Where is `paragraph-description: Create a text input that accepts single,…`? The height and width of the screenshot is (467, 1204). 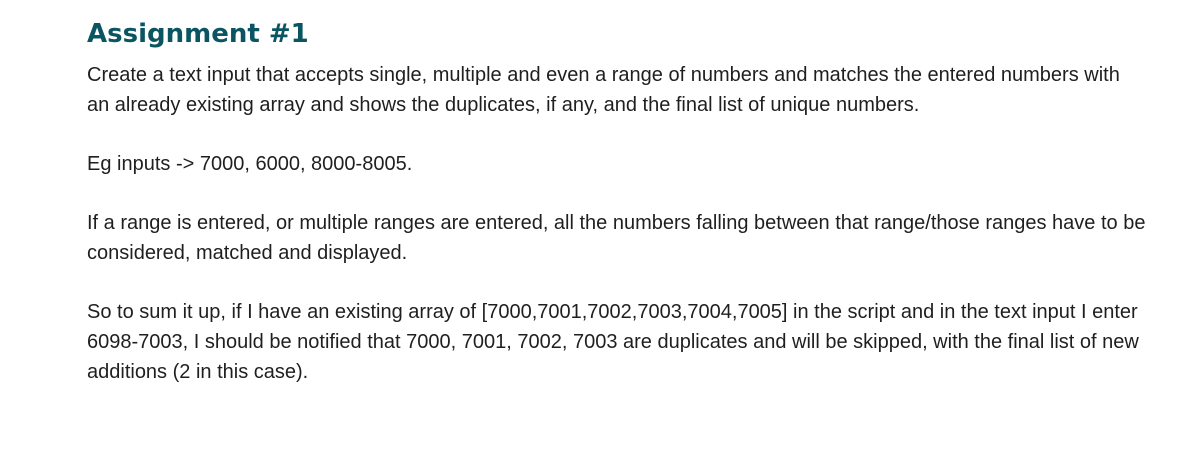 paragraph-description: Create a text input that accepts single,… is located at coordinates (603, 90).